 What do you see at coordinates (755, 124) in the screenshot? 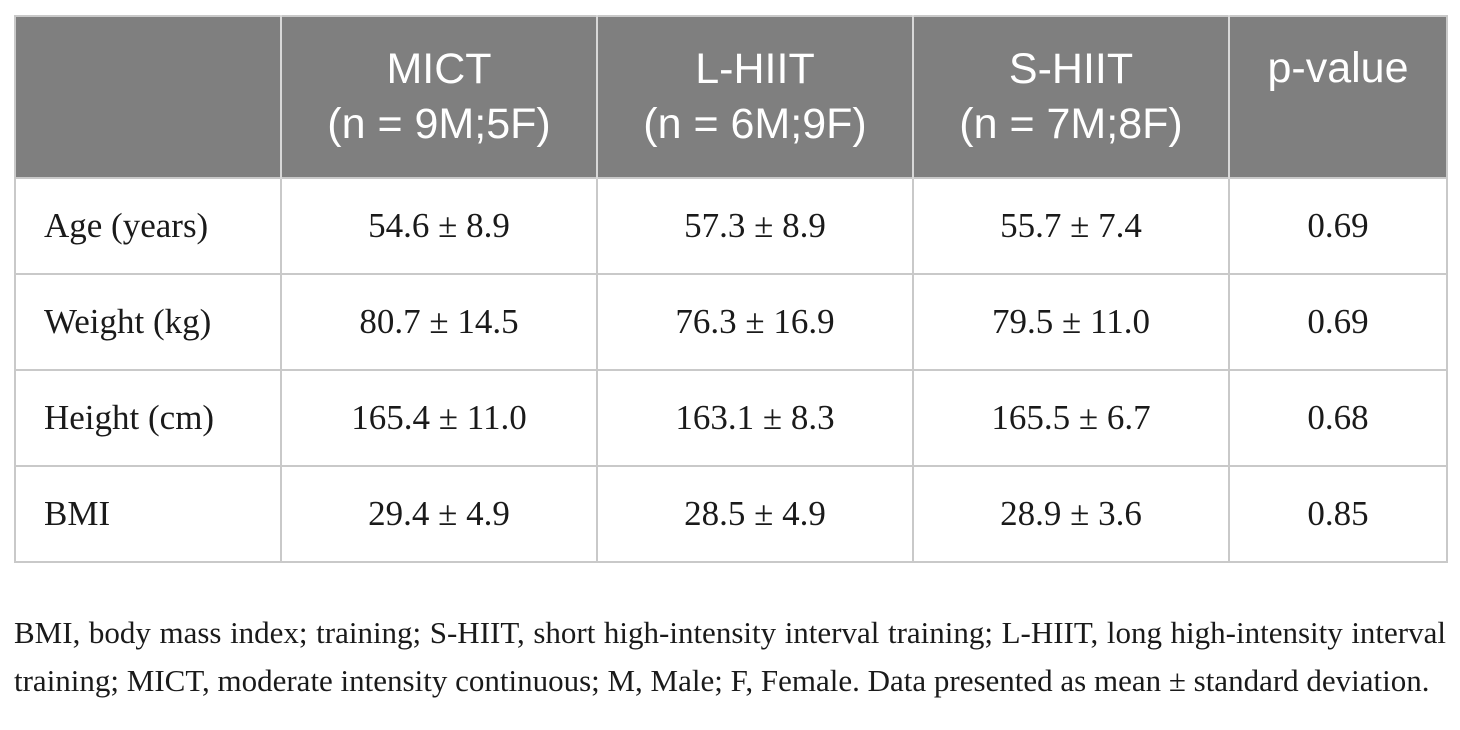
I see `header-lhiit-count: (n = 6M;9F)` at bounding box center [755, 124].